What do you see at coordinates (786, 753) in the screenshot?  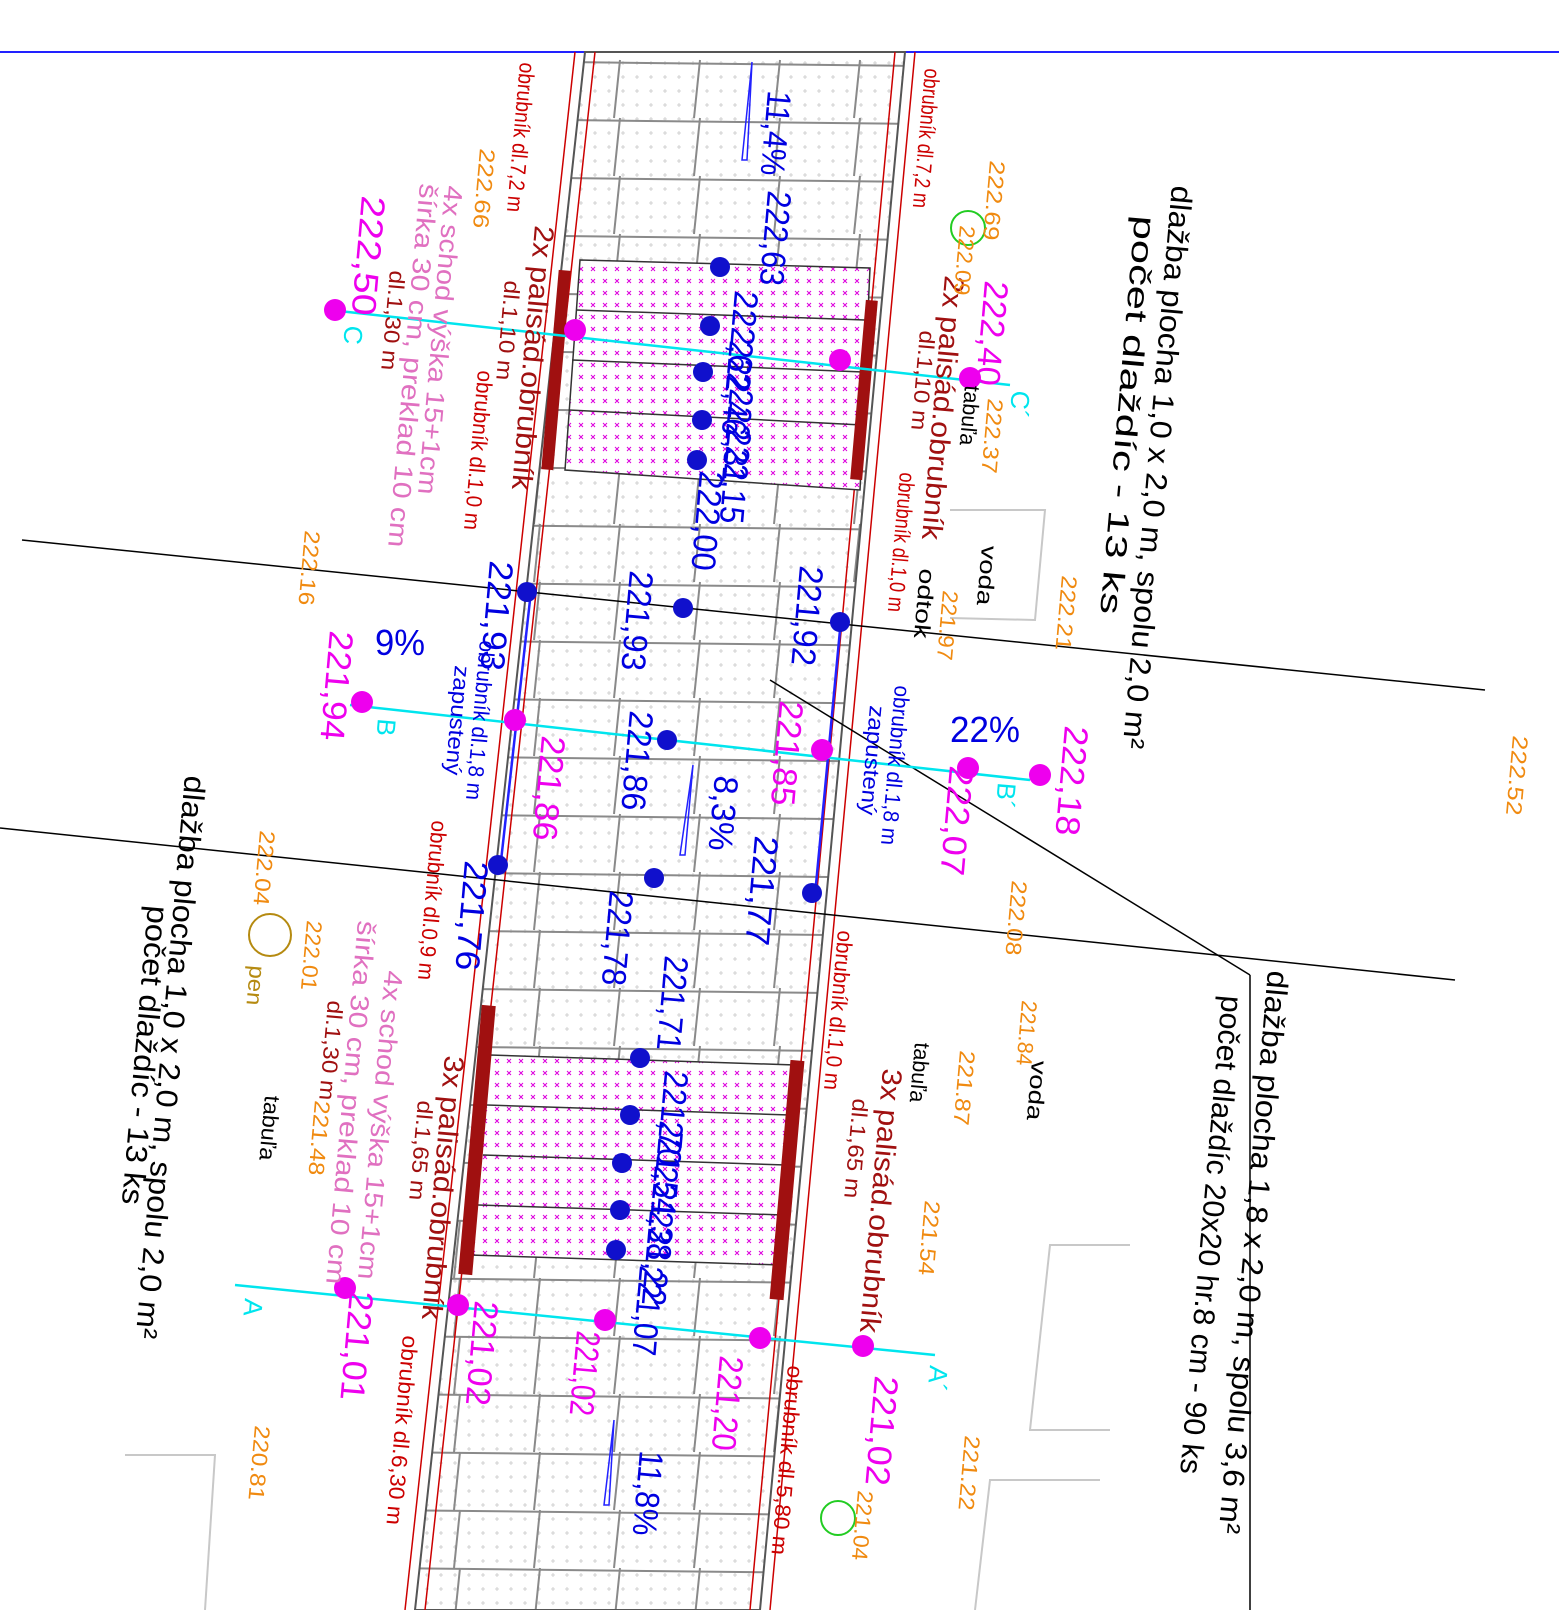 I see `design-elevation: 221,85` at bounding box center [786, 753].